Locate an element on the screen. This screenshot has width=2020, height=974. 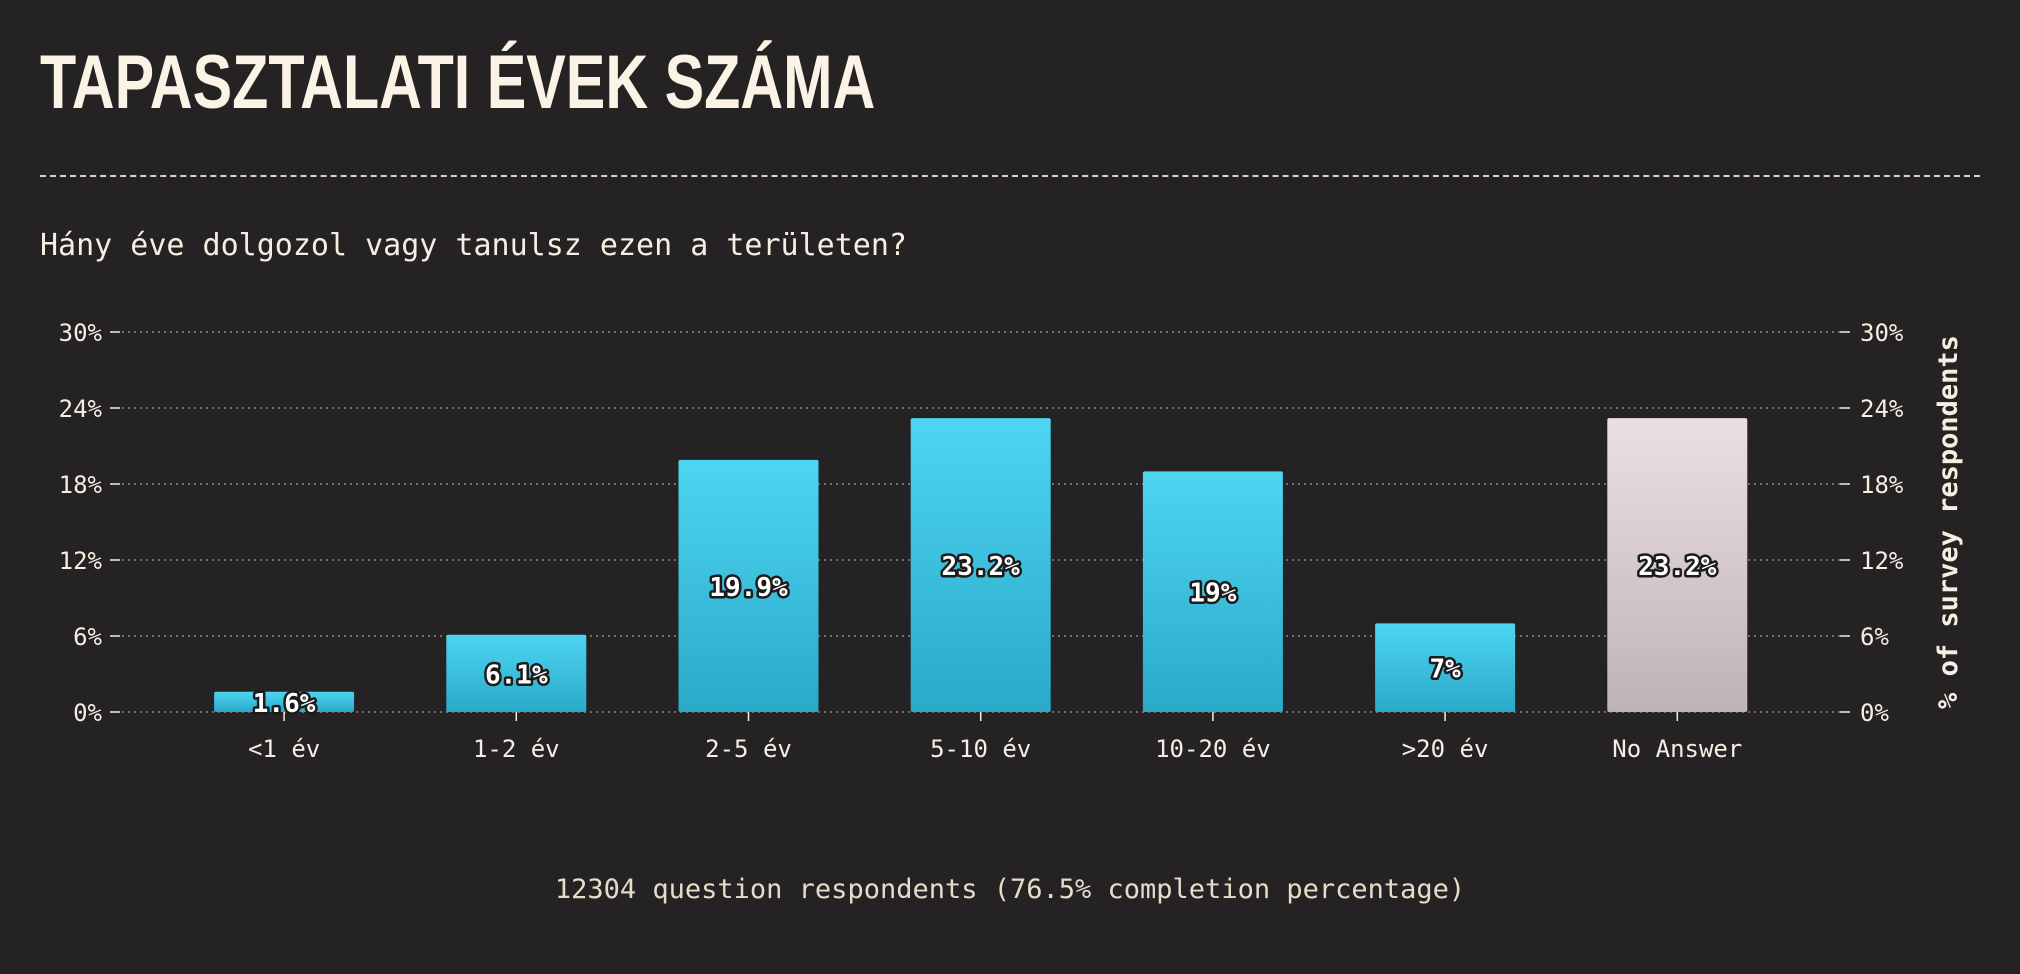
data-label: 6.1% is located at coordinates (516, 675).